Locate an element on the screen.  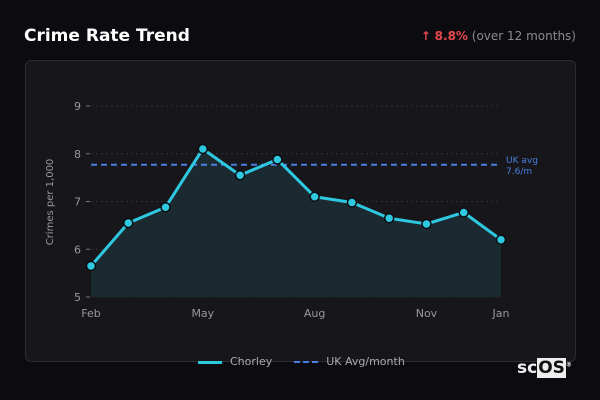
legend-label: Chorley is located at coordinates (251, 361).